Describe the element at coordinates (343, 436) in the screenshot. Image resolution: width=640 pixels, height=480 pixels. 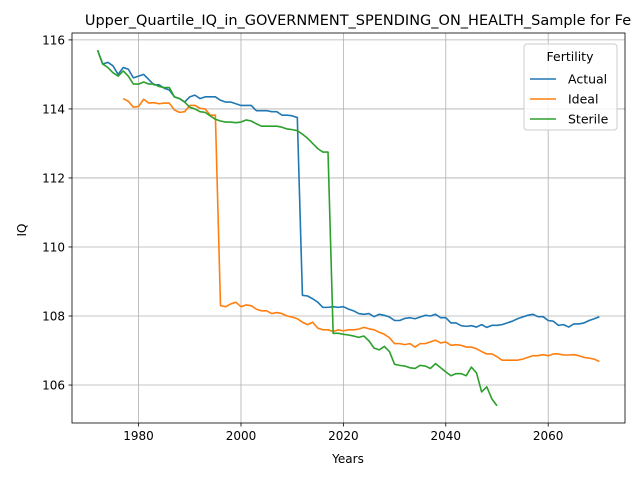
I see `x-tick-label: 2020` at that location.